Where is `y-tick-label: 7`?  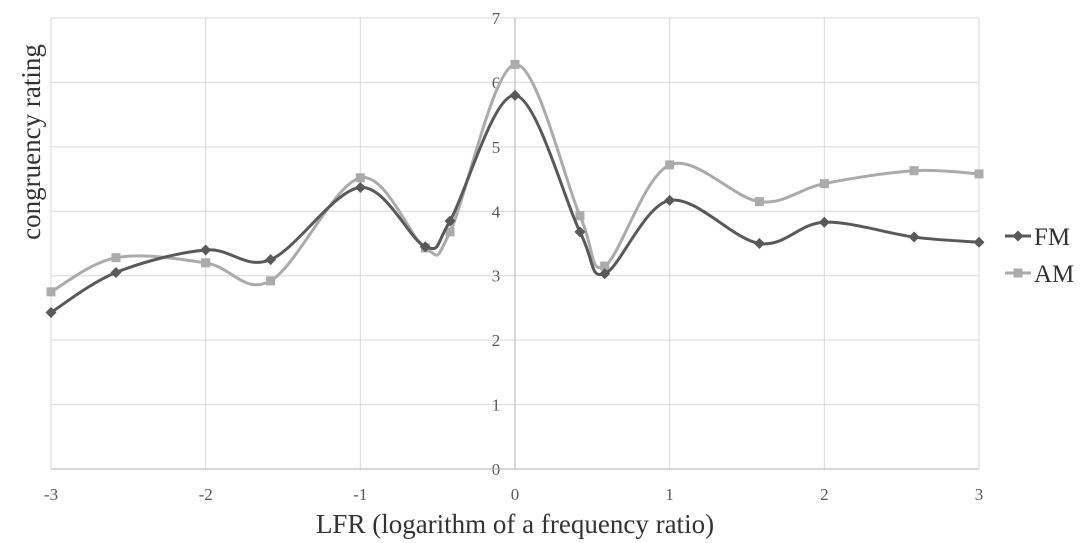 y-tick-label: 7 is located at coordinates (496, 18).